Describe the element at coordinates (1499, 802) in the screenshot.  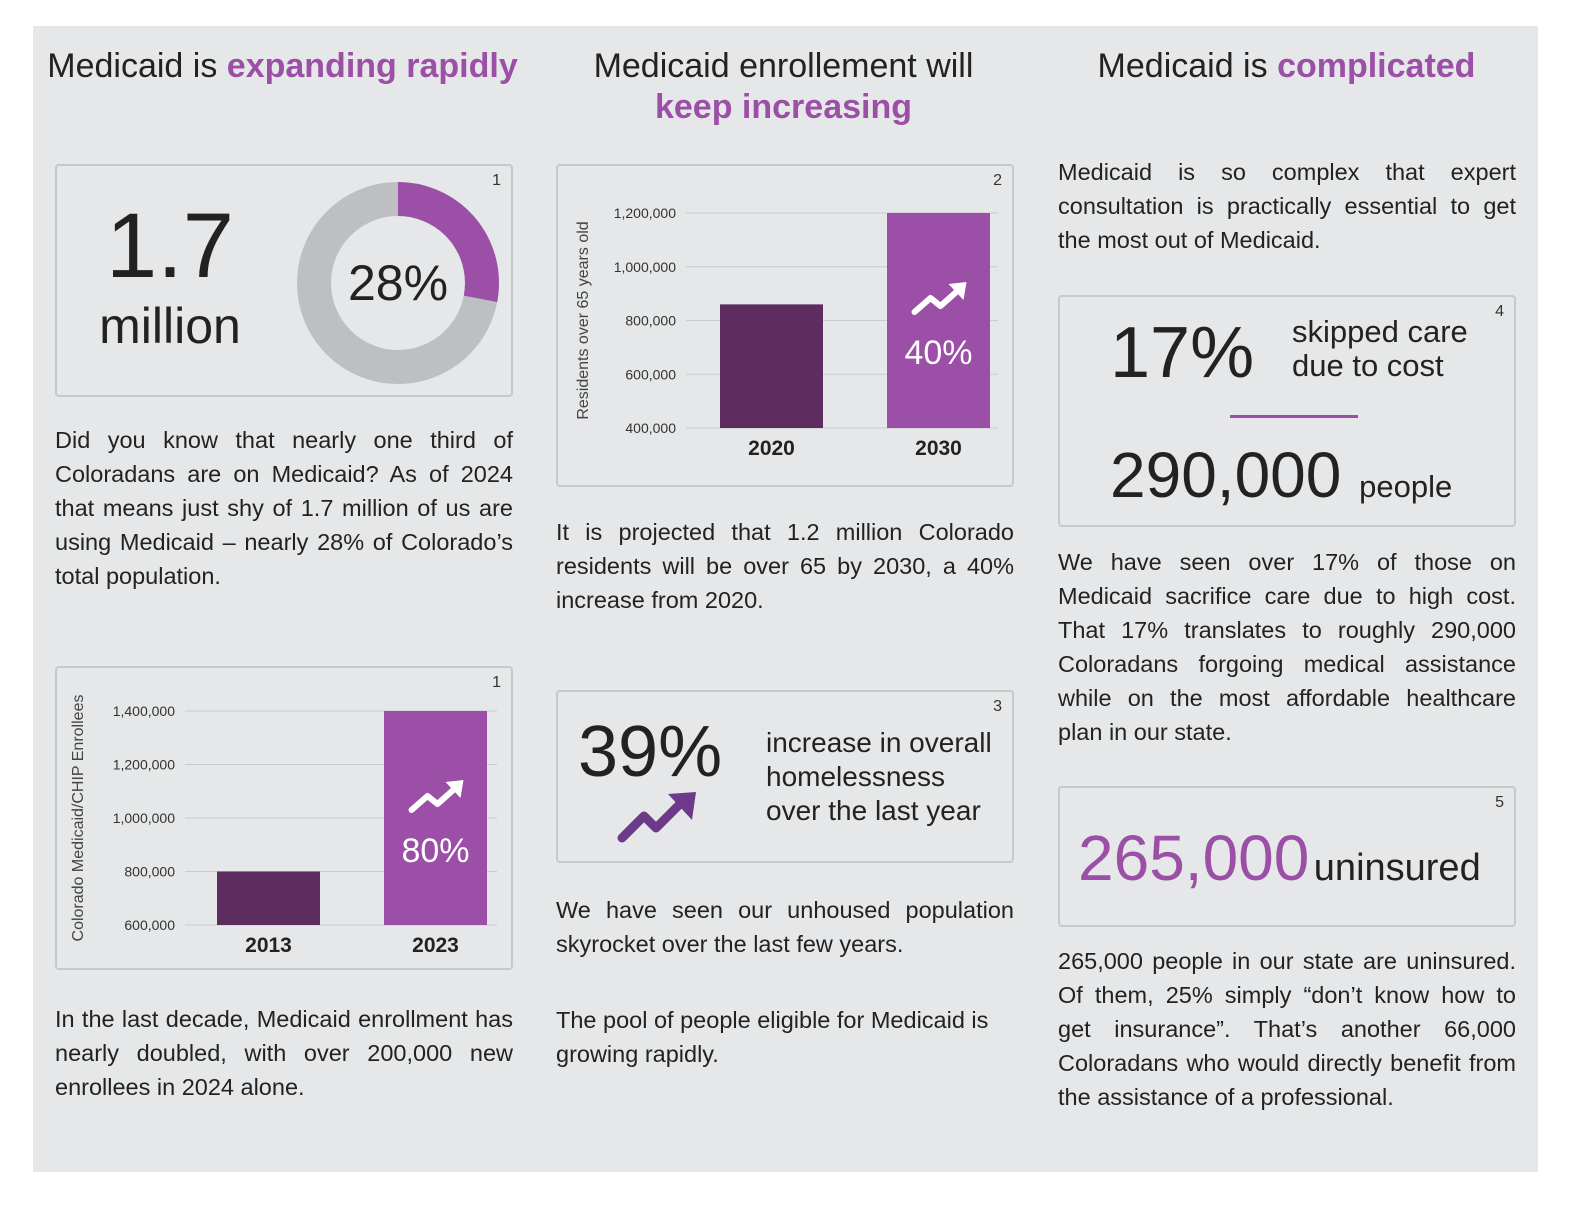
I see `footnote-ref: 5` at that location.